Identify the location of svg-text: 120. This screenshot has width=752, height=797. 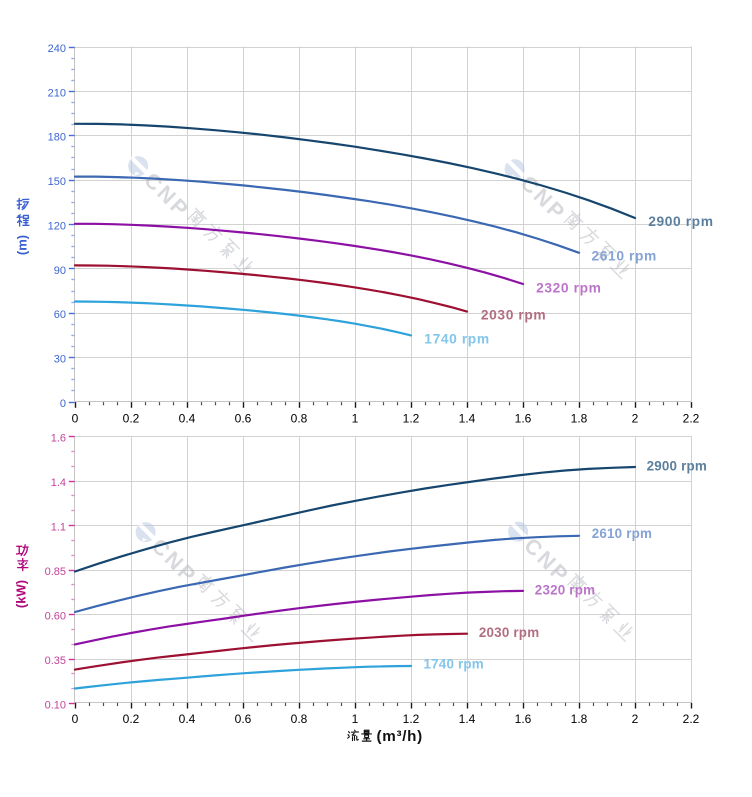
(57, 226).